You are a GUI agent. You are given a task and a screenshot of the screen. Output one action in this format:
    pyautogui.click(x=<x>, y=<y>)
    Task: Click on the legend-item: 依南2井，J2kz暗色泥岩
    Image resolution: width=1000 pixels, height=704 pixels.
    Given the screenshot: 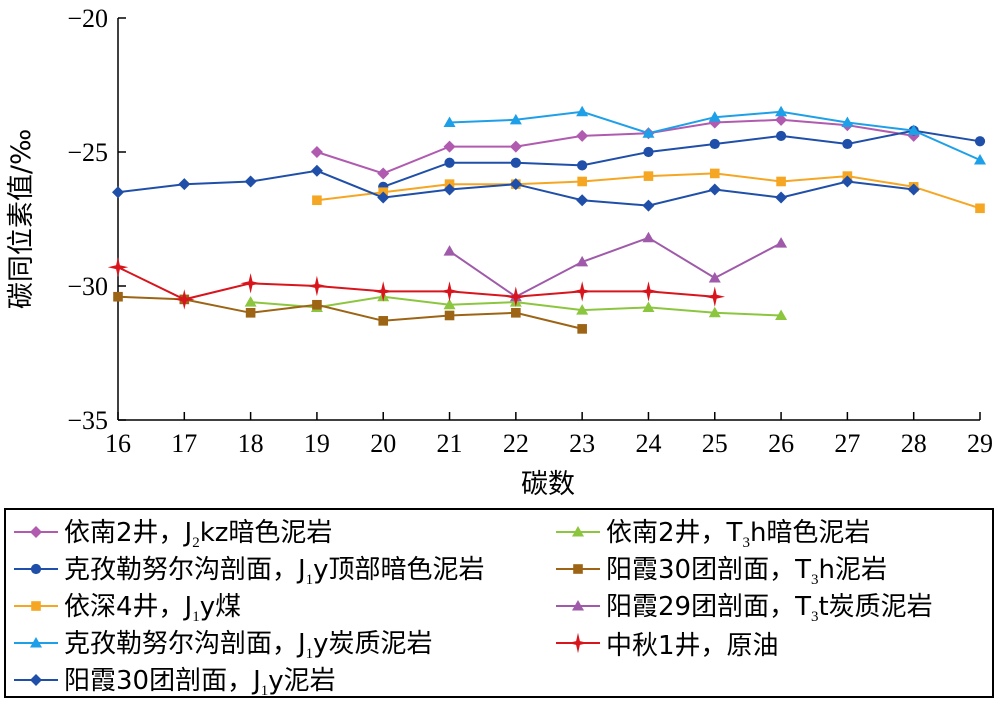 What is the action you would take?
    pyautogui.click(x=172, y=532)
    